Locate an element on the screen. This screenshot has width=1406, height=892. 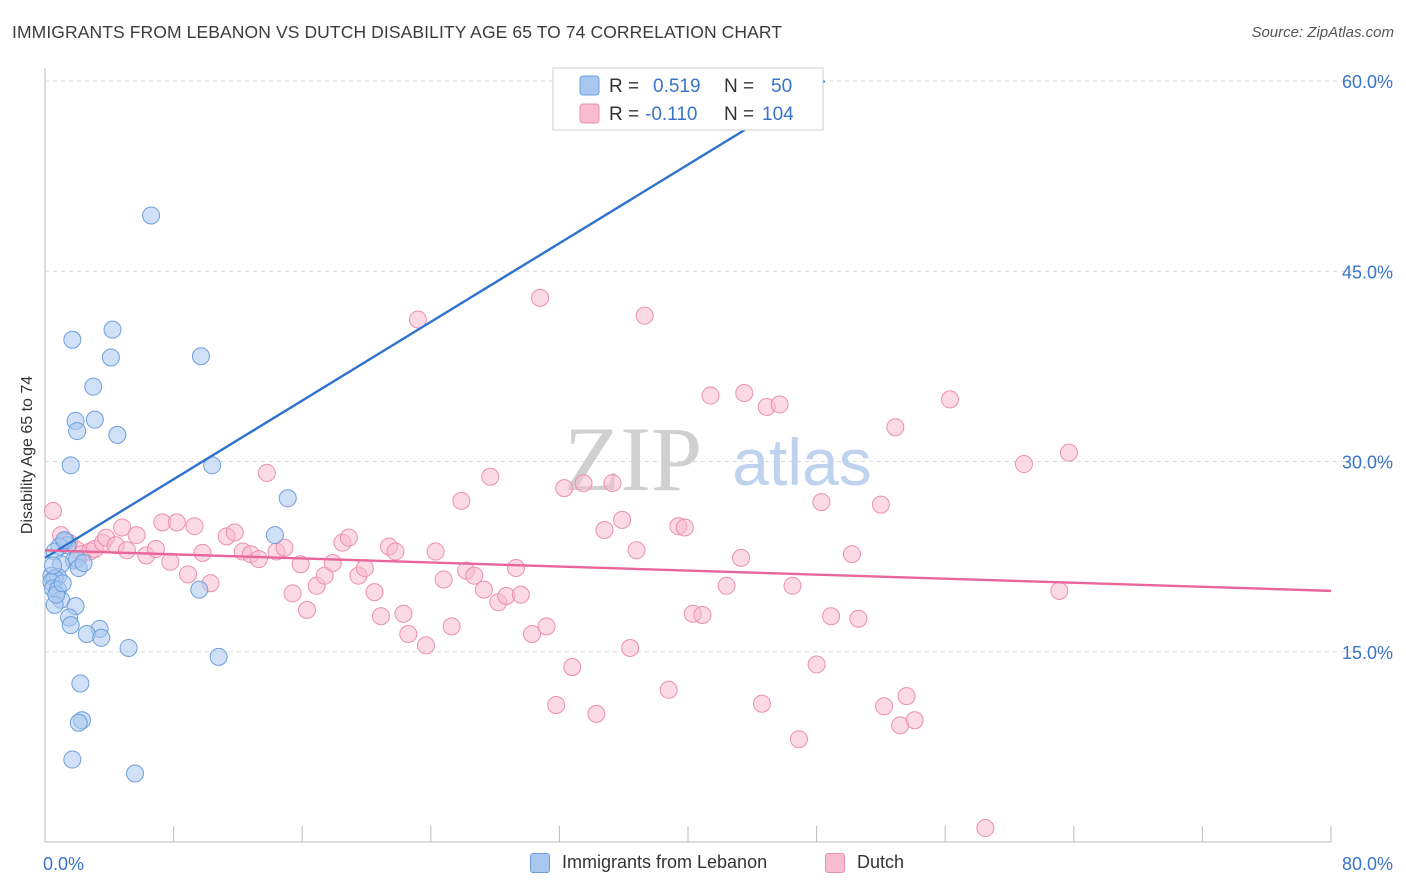
legend-swatch-pink is located at coordinates (589, 113).